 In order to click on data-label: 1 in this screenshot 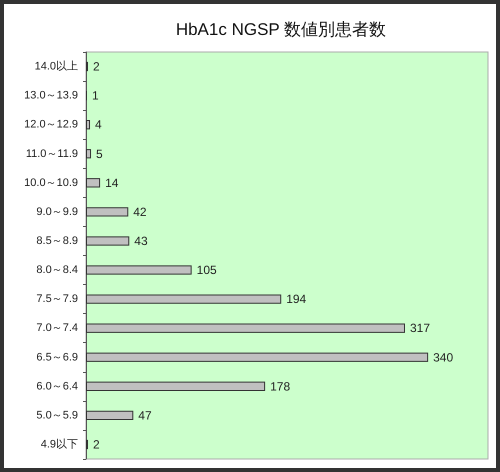, I will do `click(96, 95)`.